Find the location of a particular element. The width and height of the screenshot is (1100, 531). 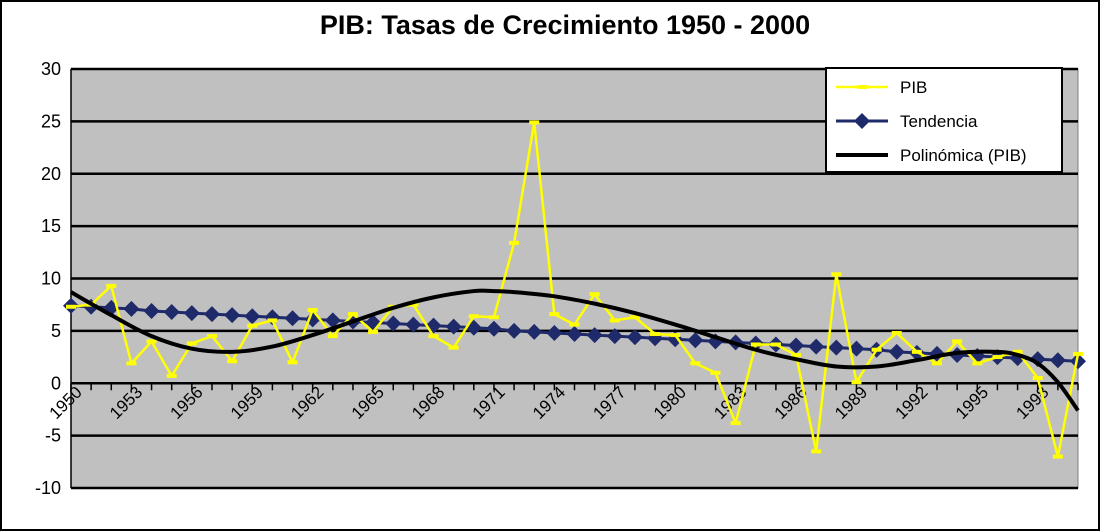

legend-label: Polinómica (PIB) is located at coordinates (963, 155).